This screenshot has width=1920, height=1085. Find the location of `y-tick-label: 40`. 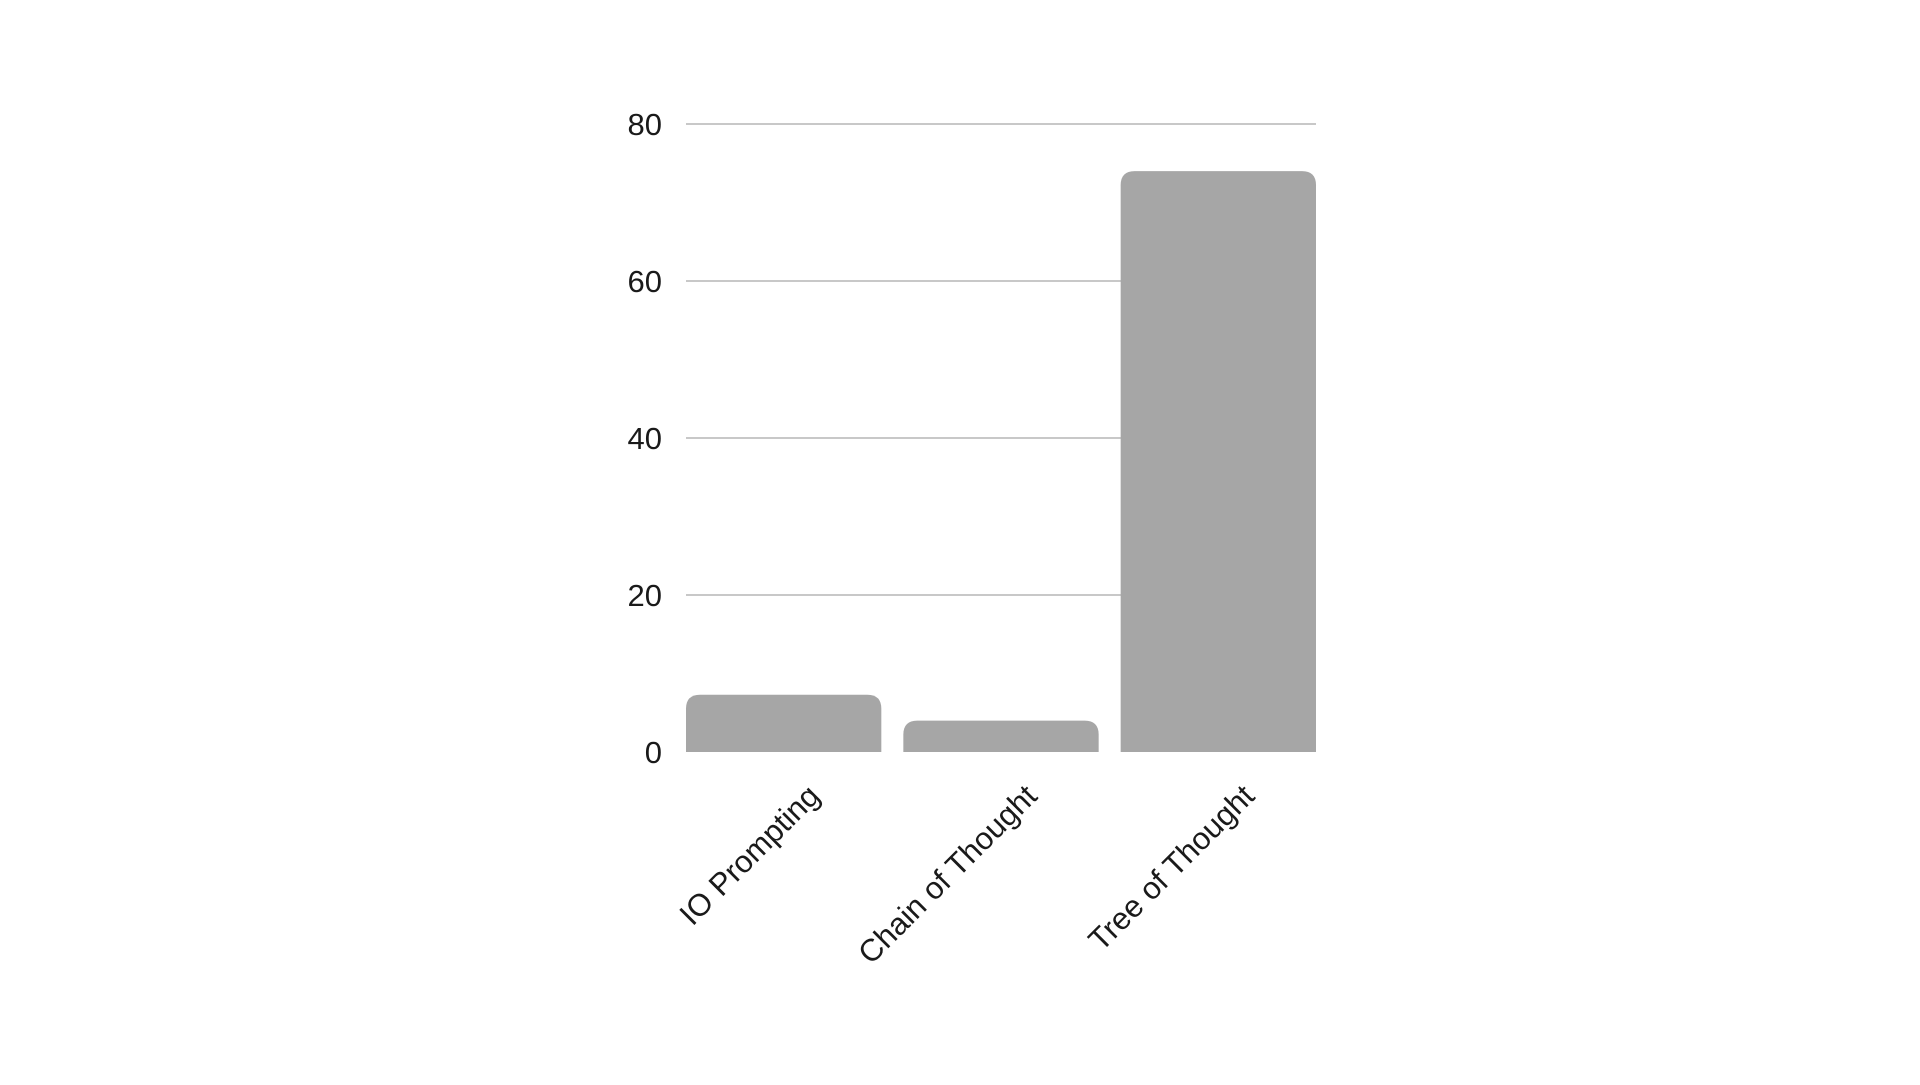

y-tick-label: 40 is located at coordinates (645, 438).